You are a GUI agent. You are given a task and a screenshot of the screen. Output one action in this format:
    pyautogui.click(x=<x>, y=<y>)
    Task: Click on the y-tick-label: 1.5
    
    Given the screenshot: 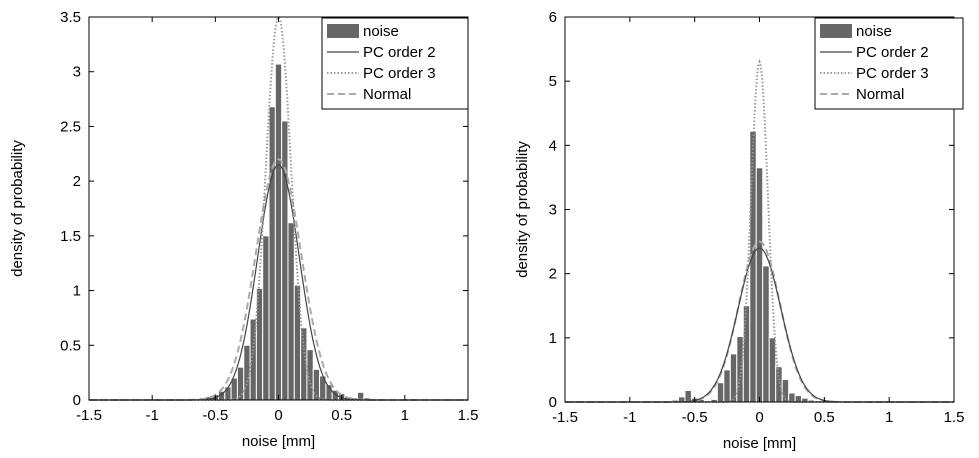 What is the action you would take?
    pyautogui.click(x=70, y=236)
    